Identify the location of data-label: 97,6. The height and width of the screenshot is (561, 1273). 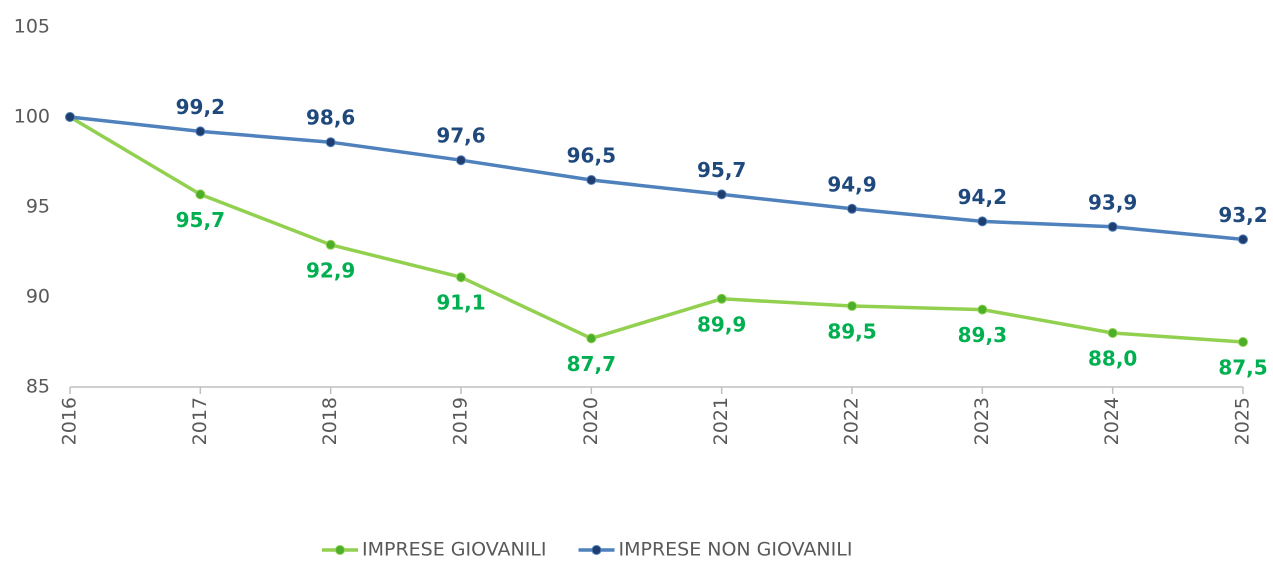
(460, 136).